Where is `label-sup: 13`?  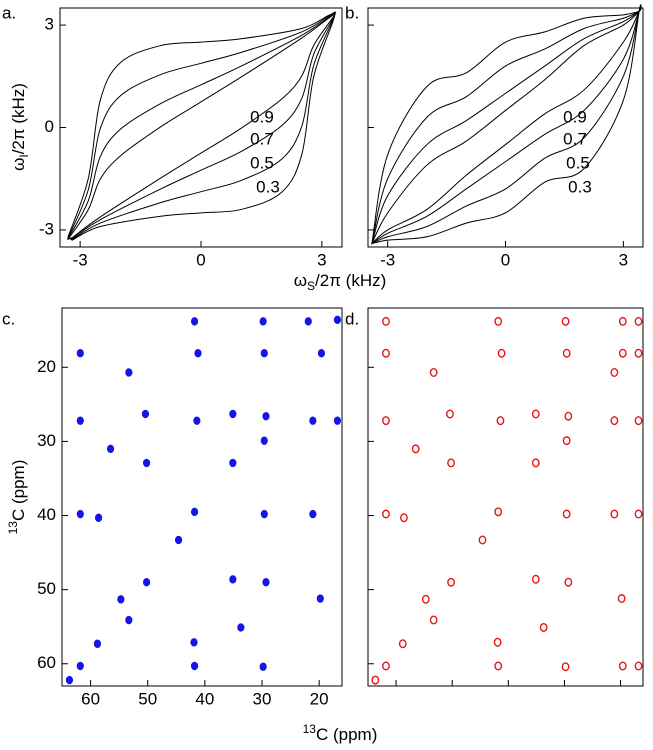
label-sup: 13 is located at coordinates (13, 528).